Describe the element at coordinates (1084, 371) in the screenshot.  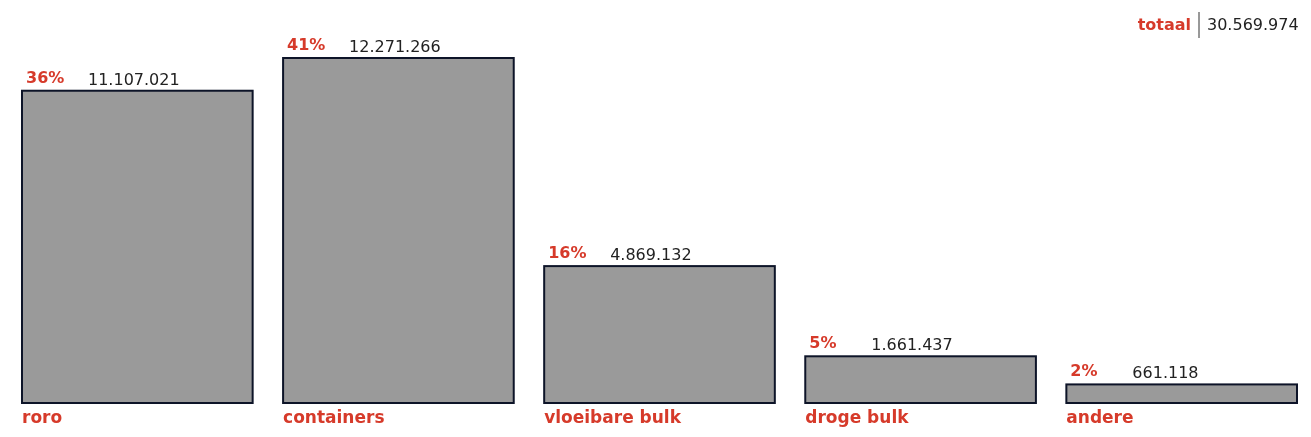
I see `annotation: 2%` at that location.